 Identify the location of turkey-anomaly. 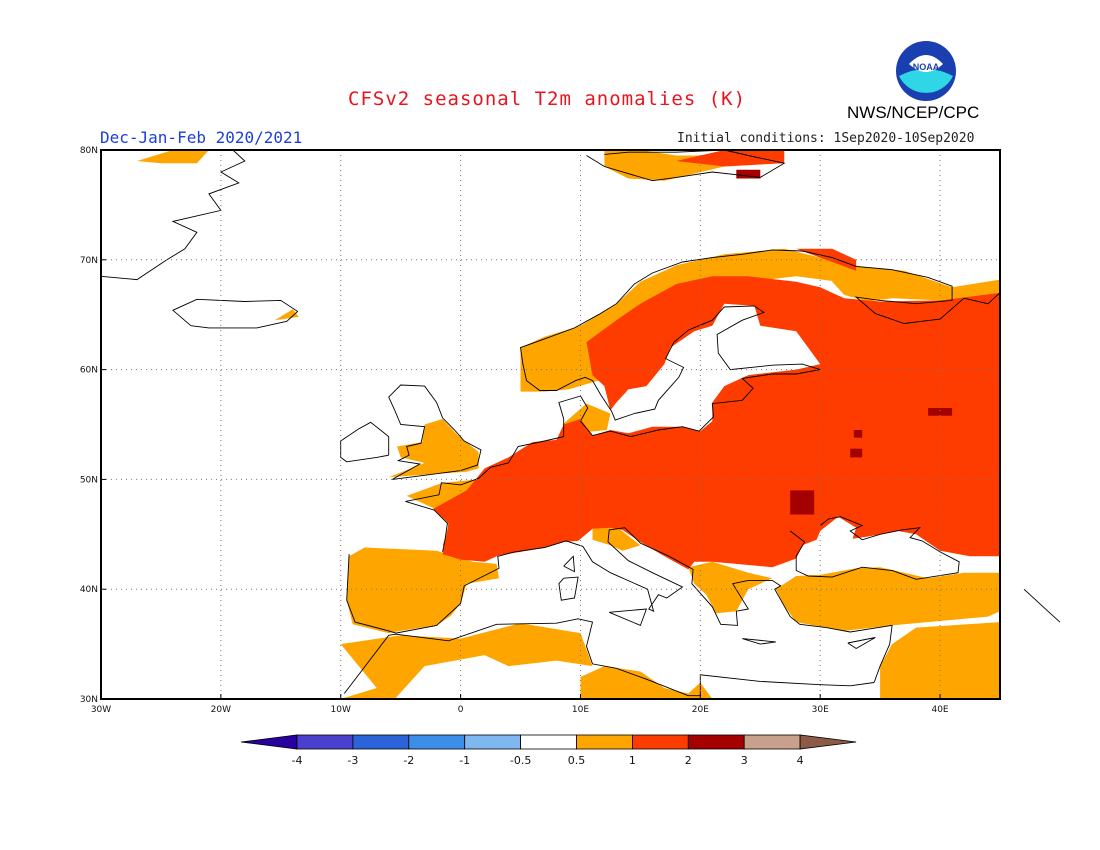
(887, 599).